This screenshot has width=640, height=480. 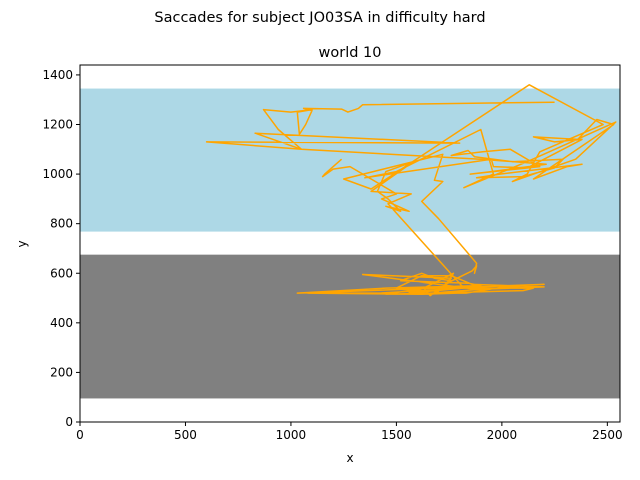 What do you see at coordinates (607, 435) in the screenshot?
I see `x-tick-label: 2500` at bounding box center [607, 435].